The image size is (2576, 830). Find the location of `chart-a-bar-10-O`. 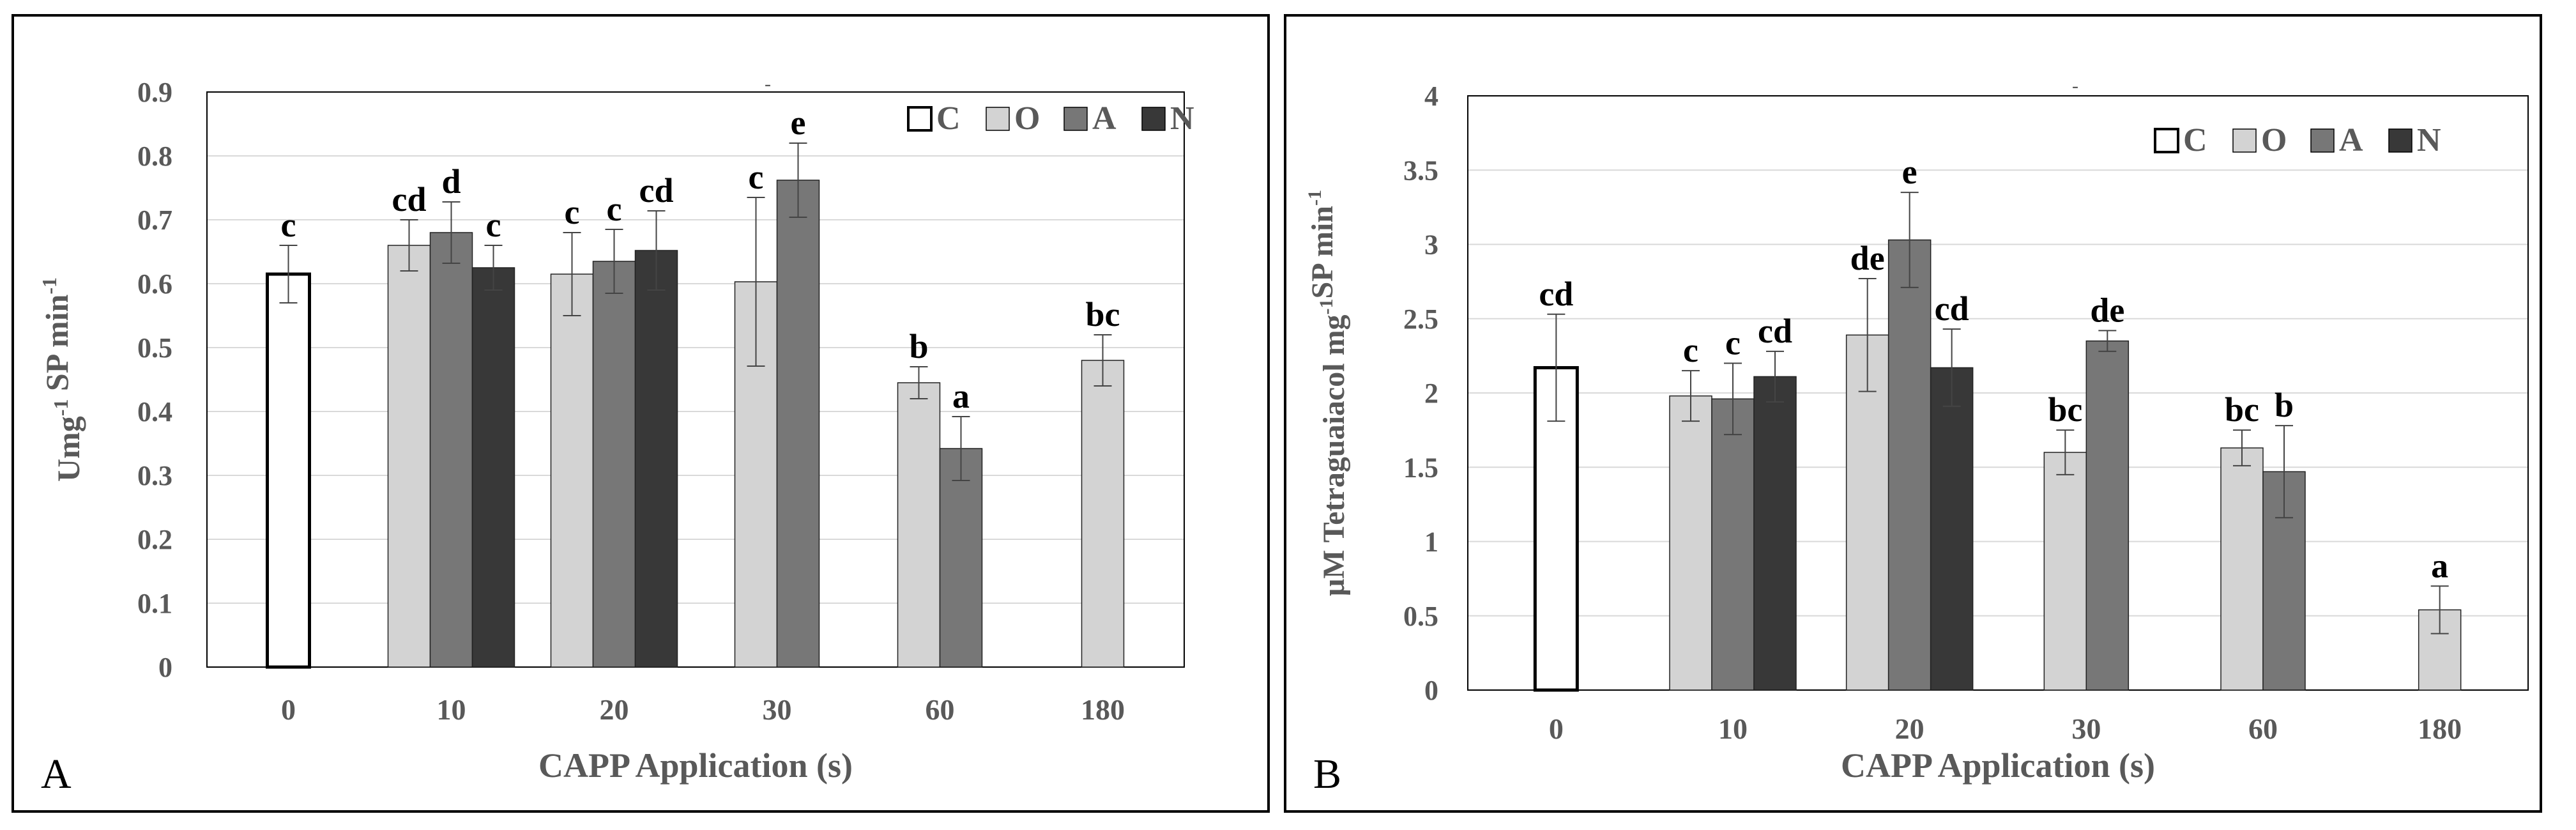

chart-a-bar-10-O is located at coordinates (409, 457).